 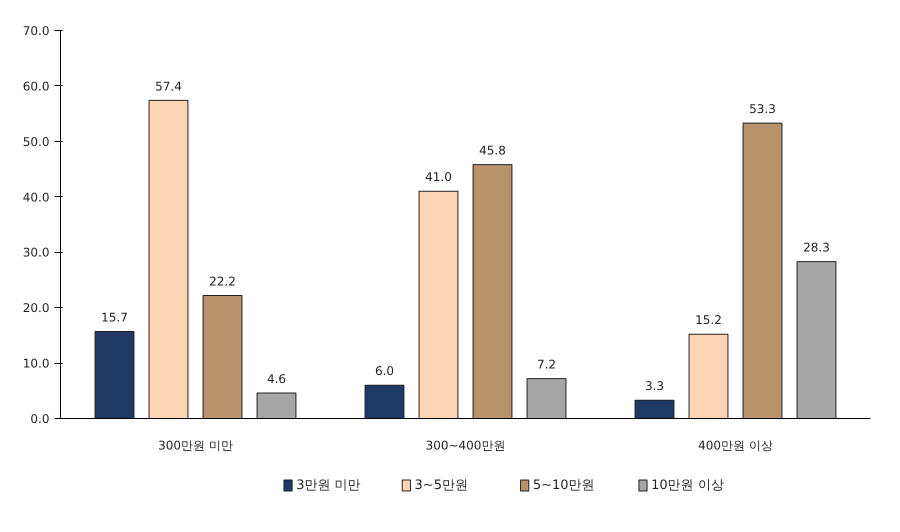 What do you see at coordinates (36, 197) in the screenshot?
I see `y-tick-label: 40.0` at bounding box center [36, 197].